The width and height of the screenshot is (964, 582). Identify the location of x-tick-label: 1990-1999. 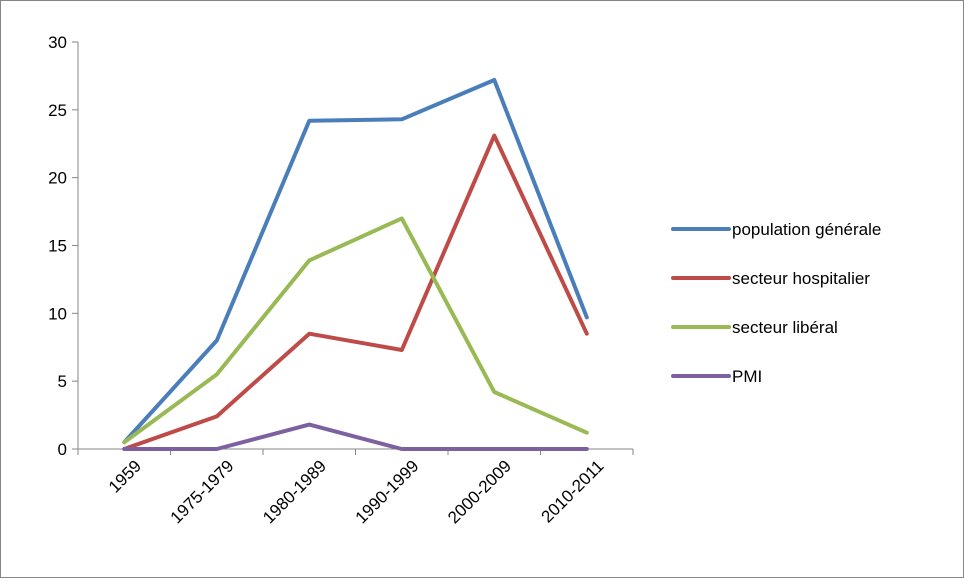
(387, 491).